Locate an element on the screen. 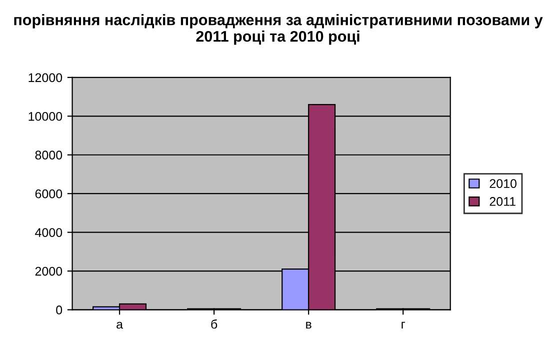 Image resolution: width=556 pixels, height=352 pixels. x-tick-label: а is located at coordinates (120, 325).